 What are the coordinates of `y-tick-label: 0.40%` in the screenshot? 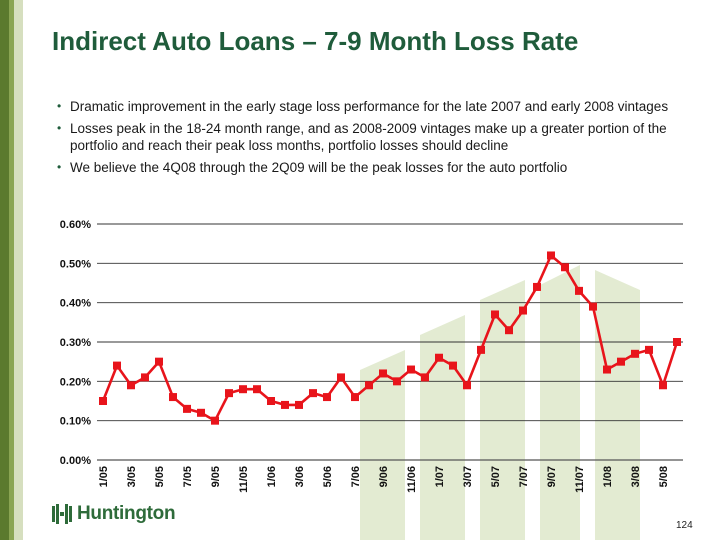 It's located at (75, 304).